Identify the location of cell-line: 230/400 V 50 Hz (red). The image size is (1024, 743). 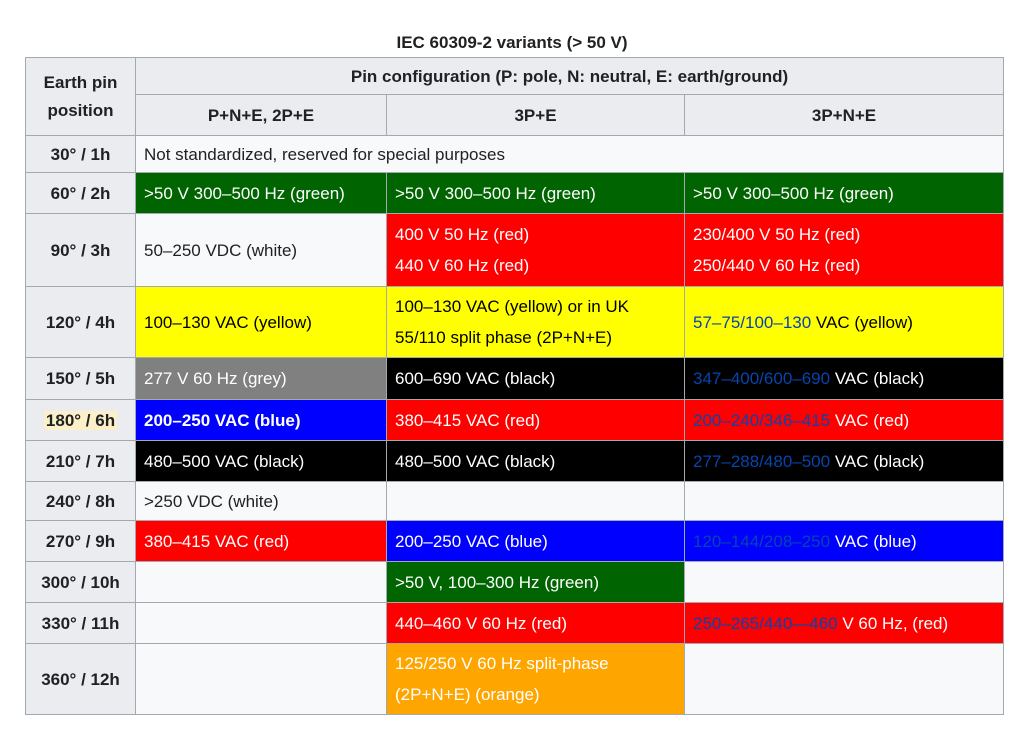
(777, 234).